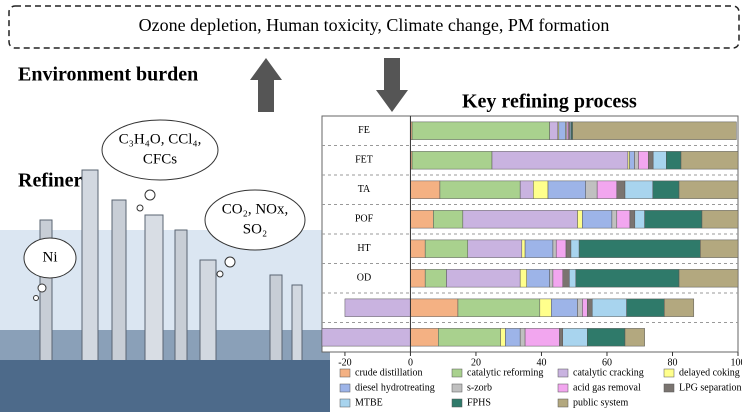  I want to click on impact-box, so click(374, 27).